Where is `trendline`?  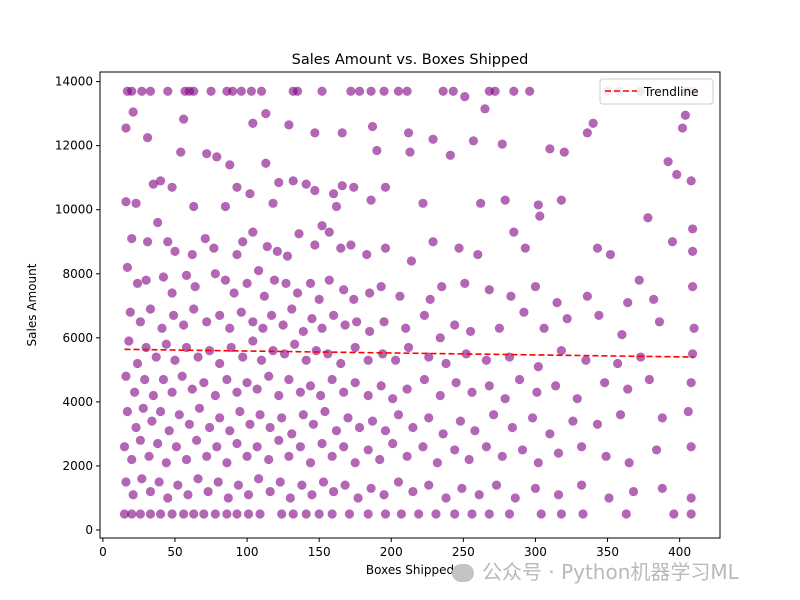
trendline is located at coordinates (409, 353).